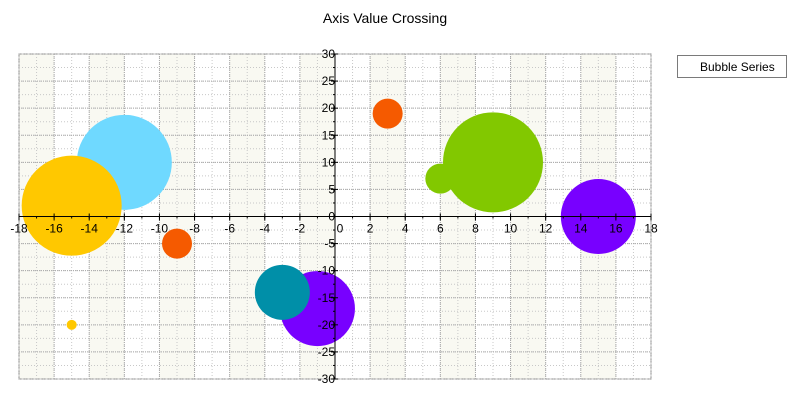  What do you see at coordinates (340, 229) in the screenshot?
I see `x-tick-label: 0` at bounding box center [340, 229].